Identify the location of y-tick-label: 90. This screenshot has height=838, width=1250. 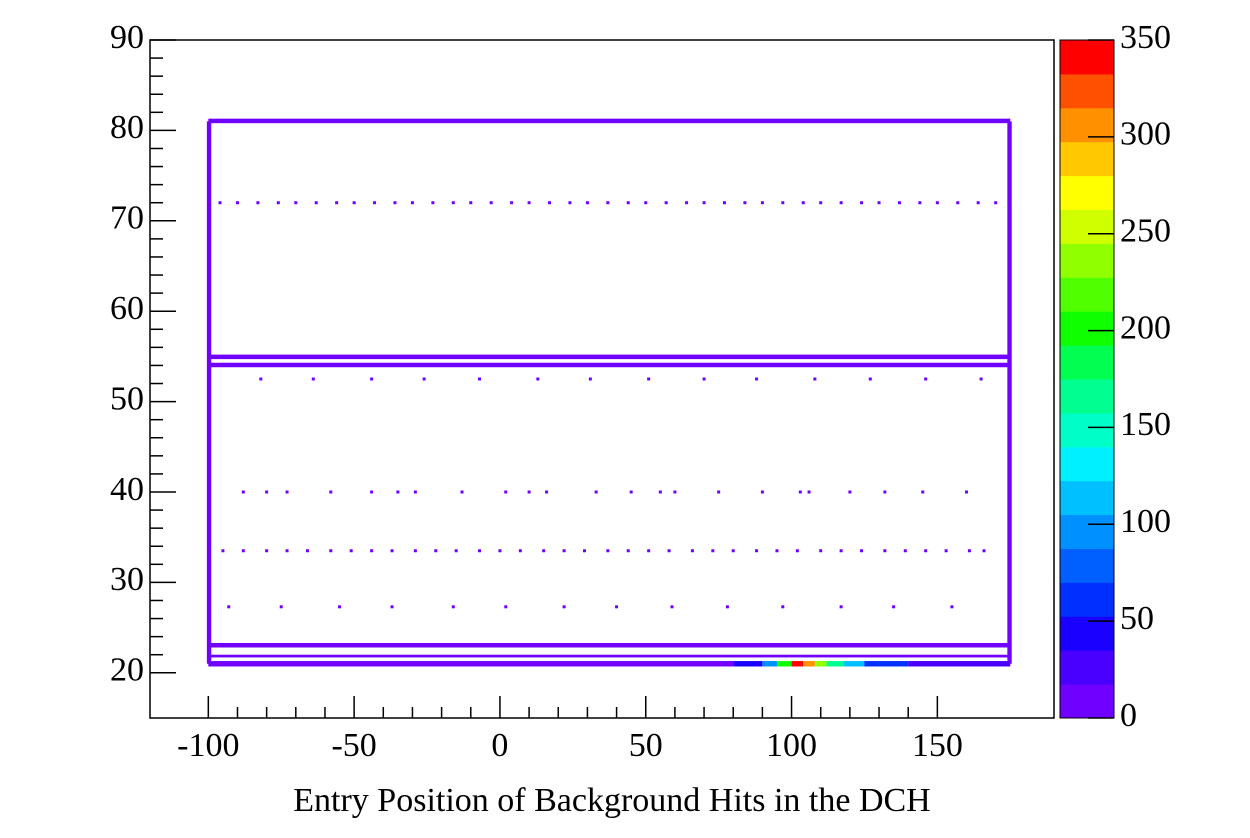
(127, 37).